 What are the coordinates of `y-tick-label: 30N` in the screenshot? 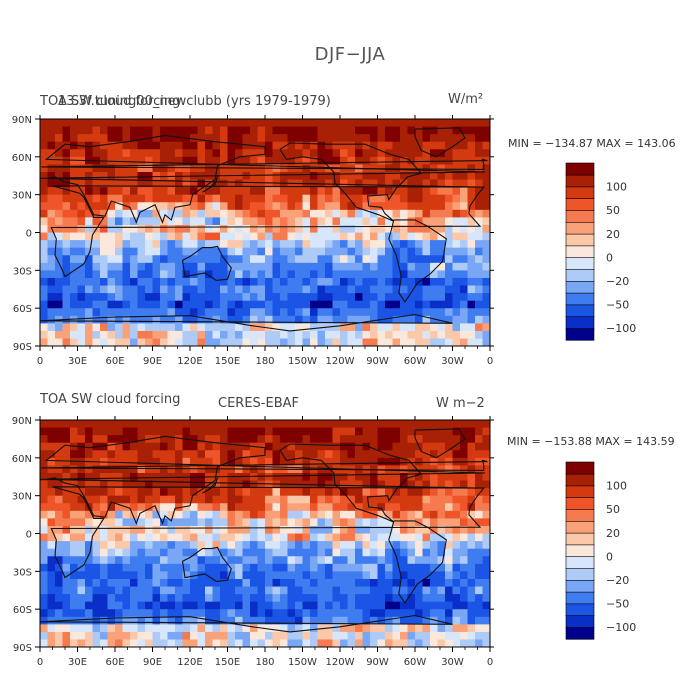 It's located at (22, 196).